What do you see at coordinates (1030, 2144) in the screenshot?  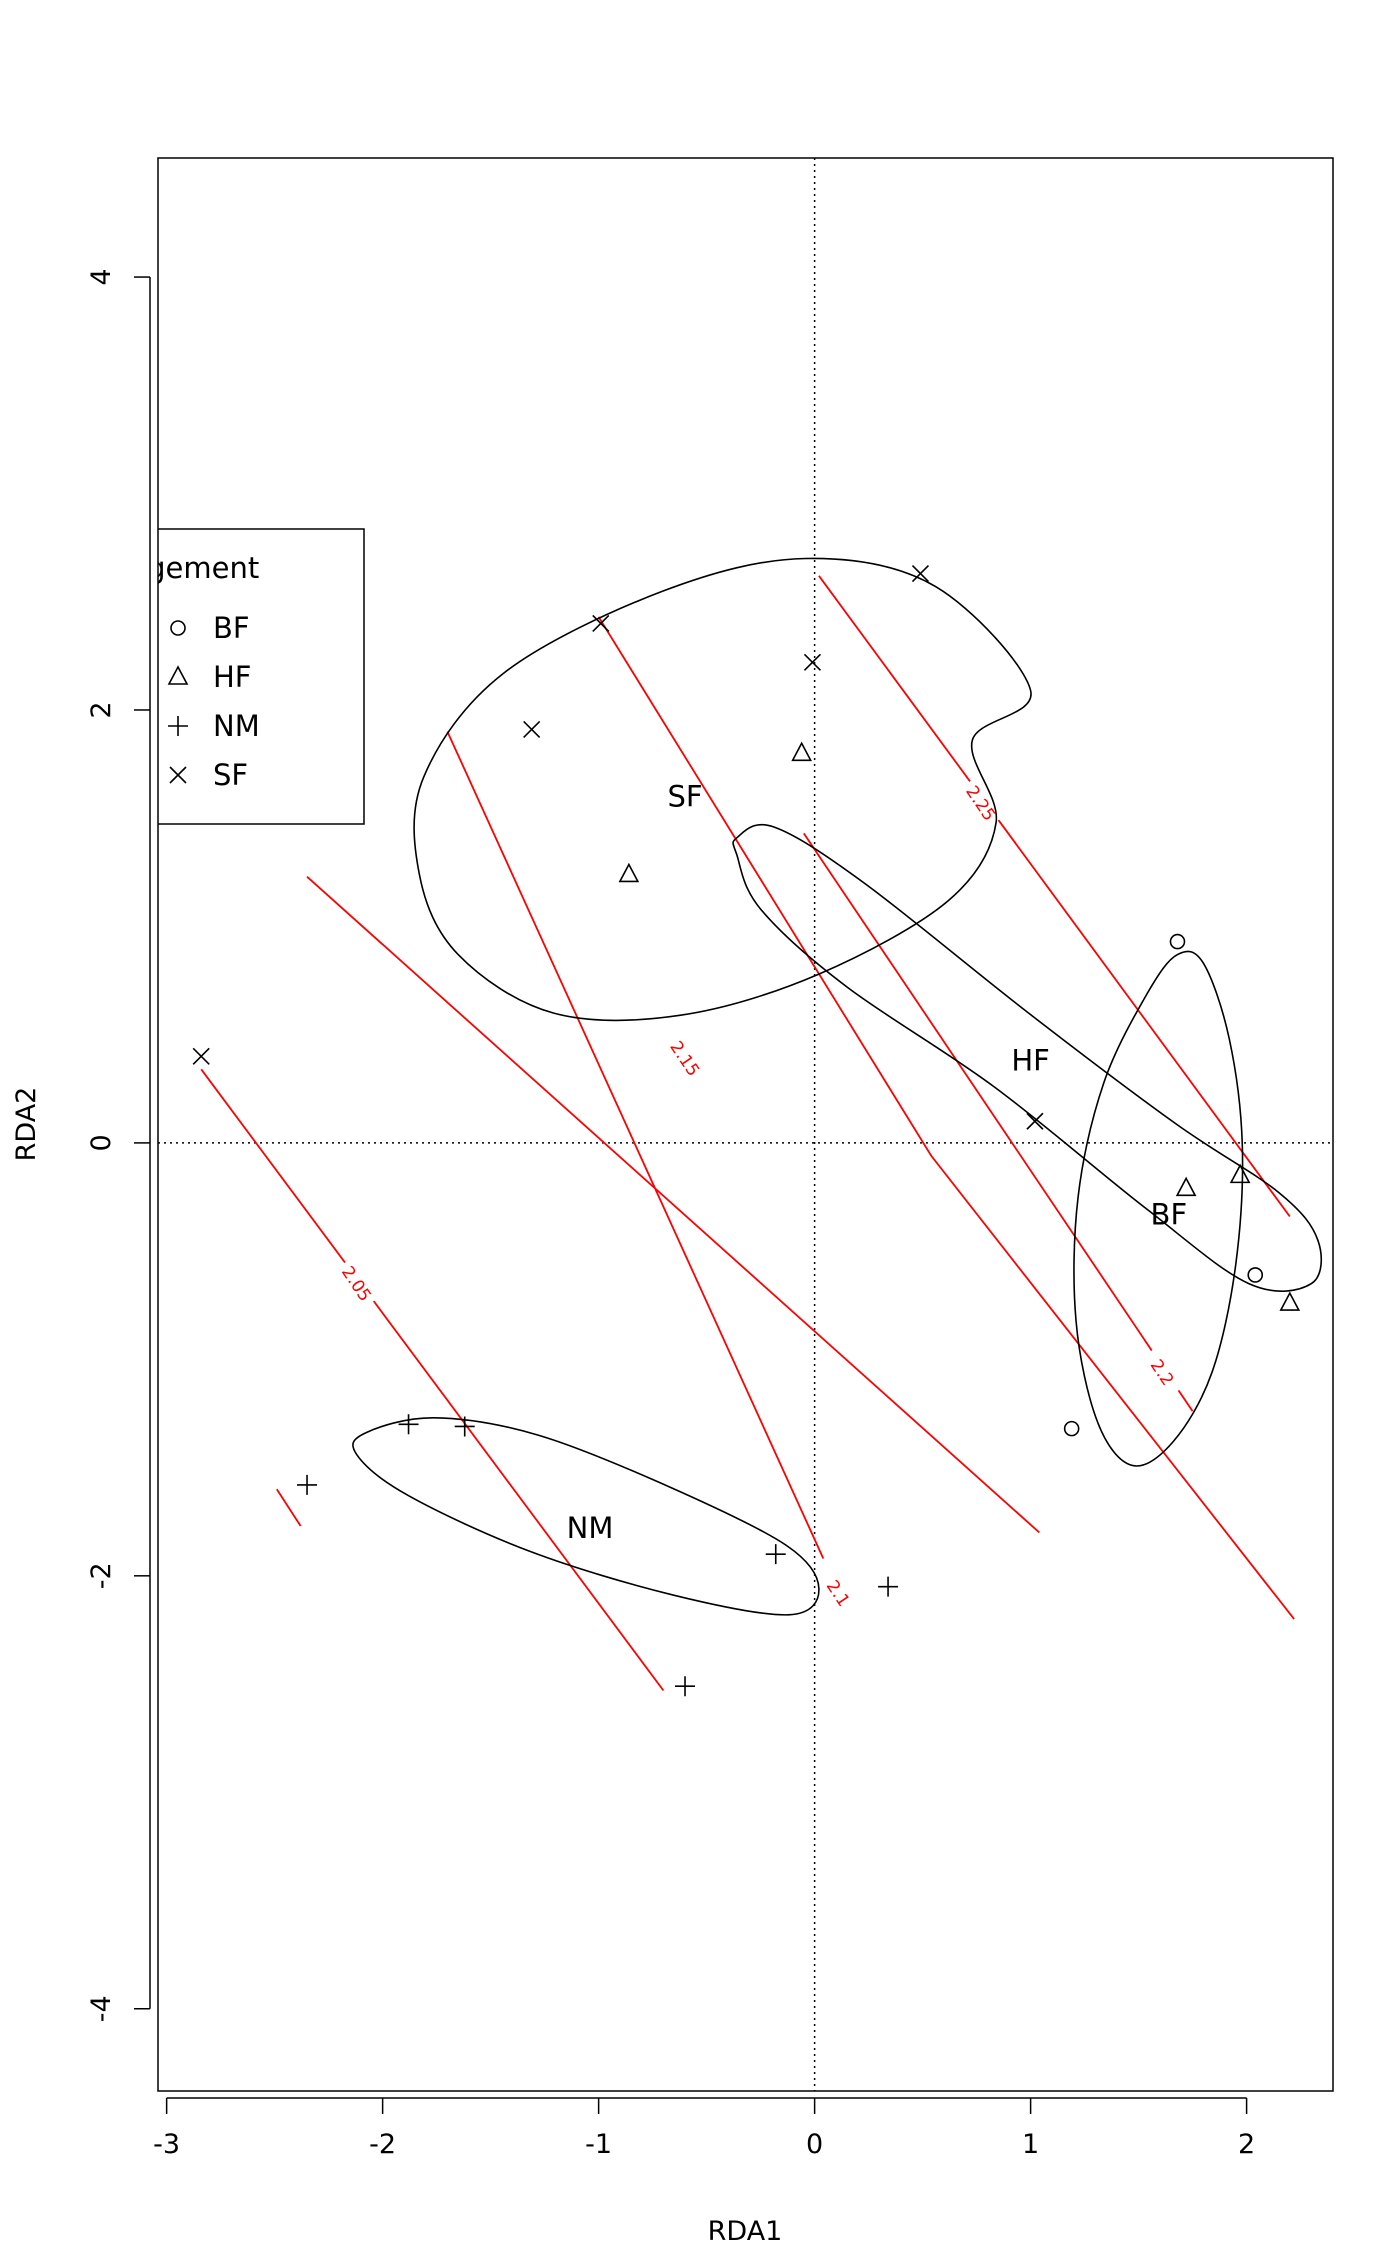 I see `x-tick-label: 1` at bounding box center [1030, 2144].